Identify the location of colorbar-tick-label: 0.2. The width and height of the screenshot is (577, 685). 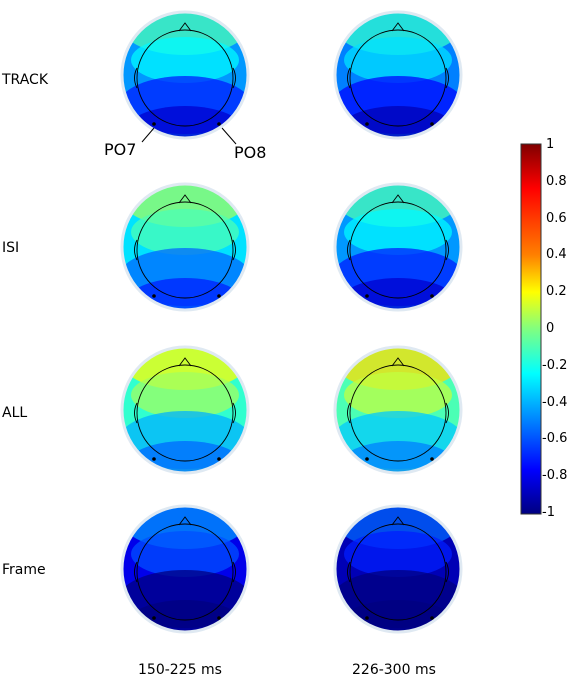
(556, 292).